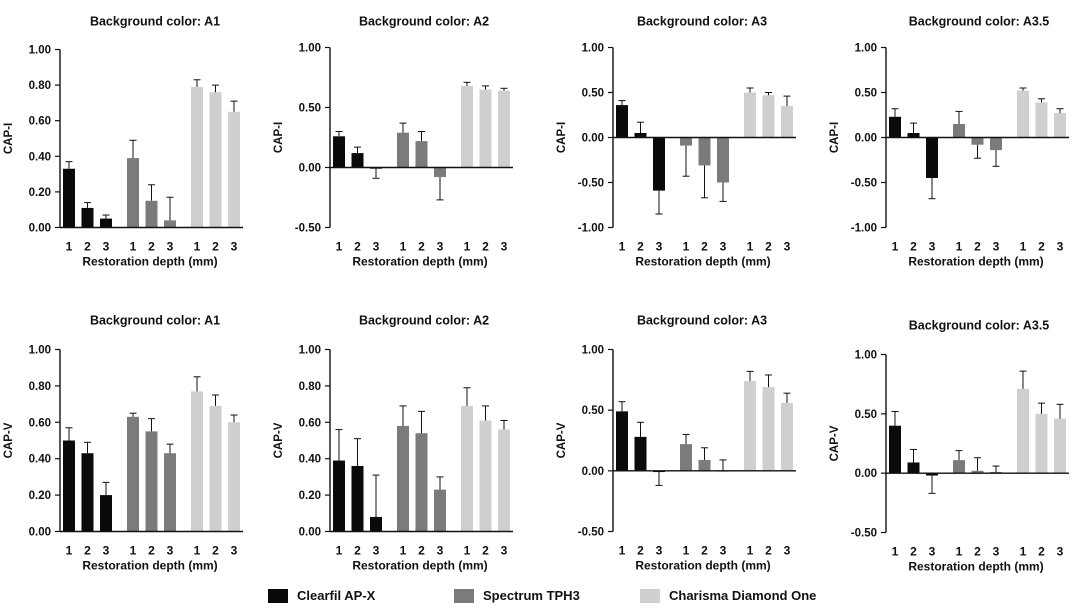 This screenshot has width=1072, height=609. Describe the element at coordinates (9, 138) in the screenshot. I see `y-axis-label: CAP-I` at that location.